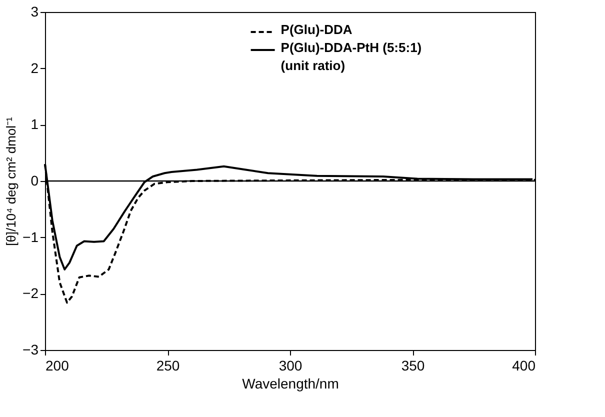  What do you see at coordinates (34, 124) in the screenshot?
I see `y-tick-label: 1` at bounding box center [34, 124].